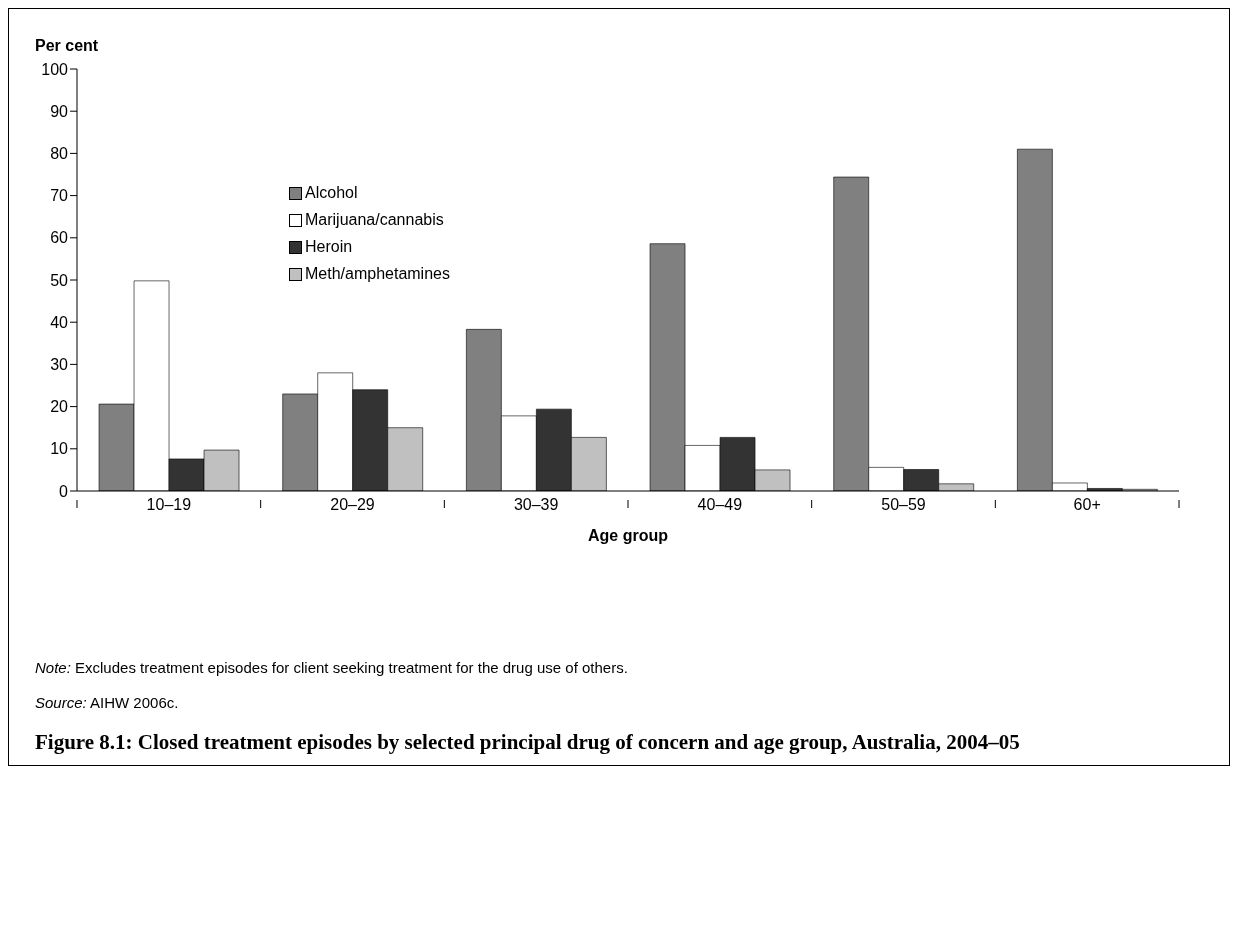 This screenshot has width=1241, height=932. What do you see at coordinates (59, 238) in the screenshot?
I see `y-tick-label: 60` at bounding box center [59, 238].